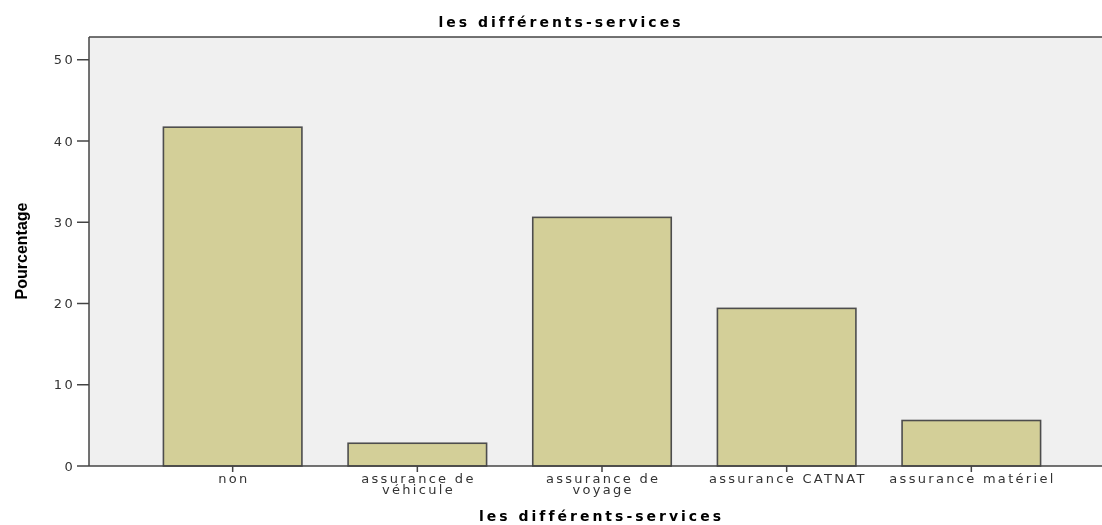 This screenshot has width=1102, height=525. What do you see at coordinates (64, 222) in the screenshot?
I see `y-tick-label: 30` at bounding box center [64, 222].